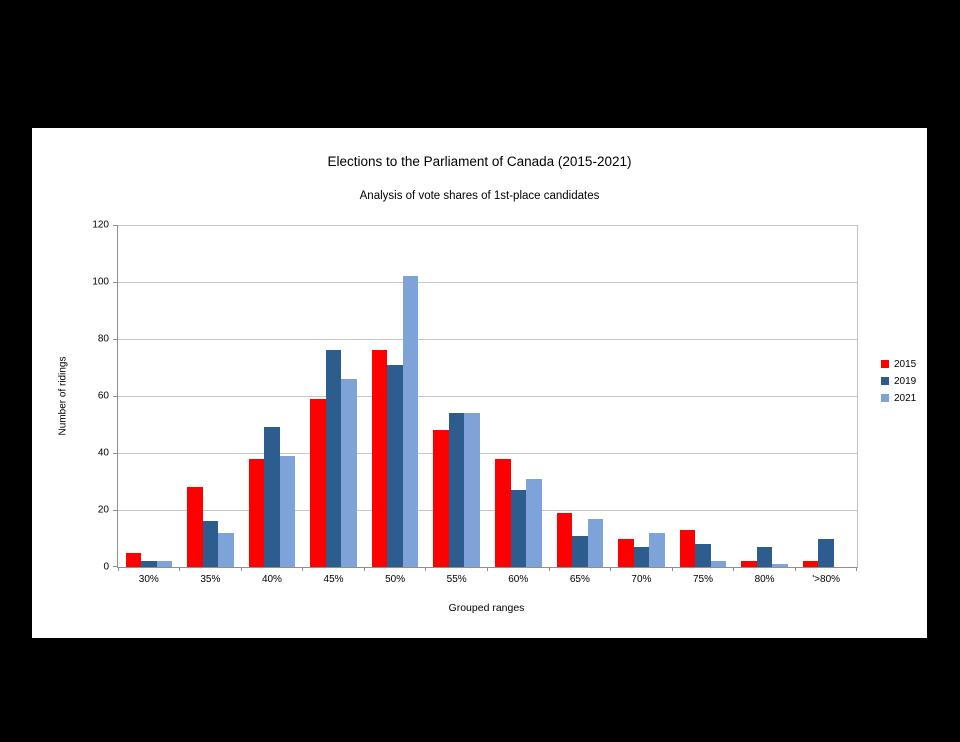 This screenshot has width=960, height=742. What do you see at coordinates (395, 579) in the screenshot?
I see `x-tick-label: 50%` at bounding box center [395, 579].